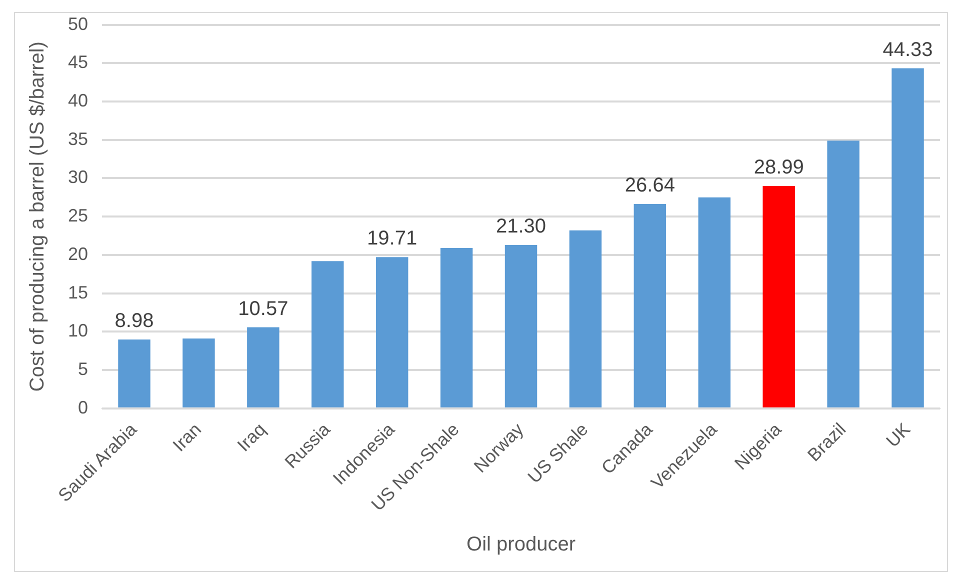 This screenshot has height=577, width=954. I want to click on data-label: 28.99, so click(779, 167).